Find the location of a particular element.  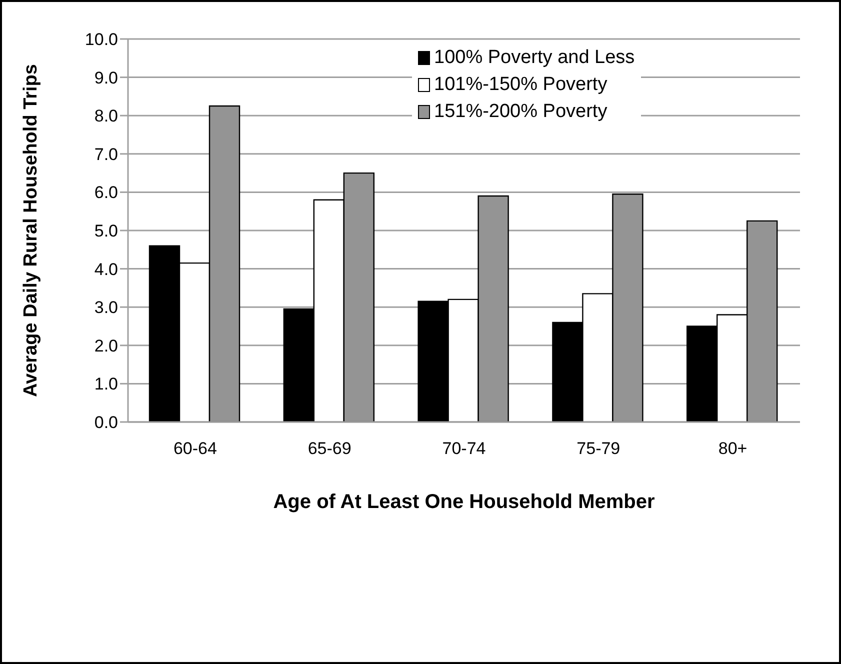

x-tick-label: 60-64 is located at coordinates (195, 448).